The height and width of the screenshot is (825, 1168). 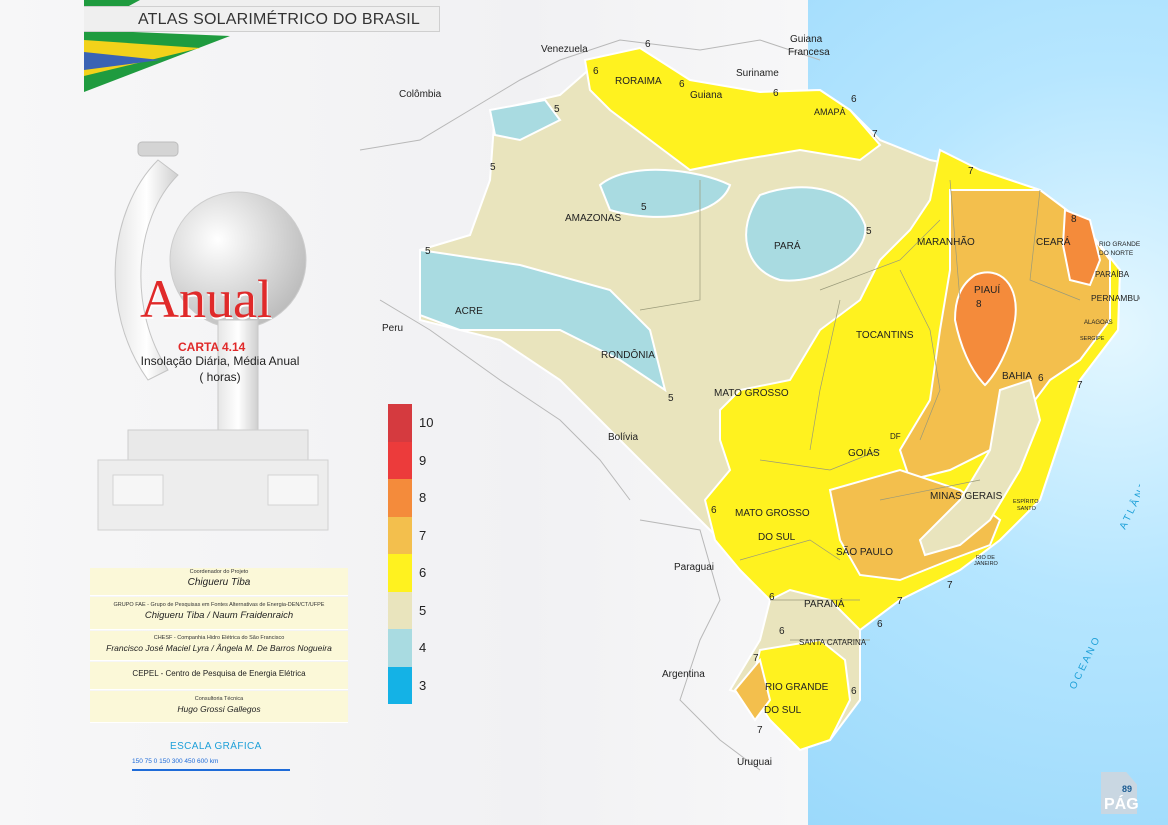 What do you see at coordinates (628, 354) in the screenshot?
I see `label-rondonia: RONDÔNIA` at bounding box center [628, 354].